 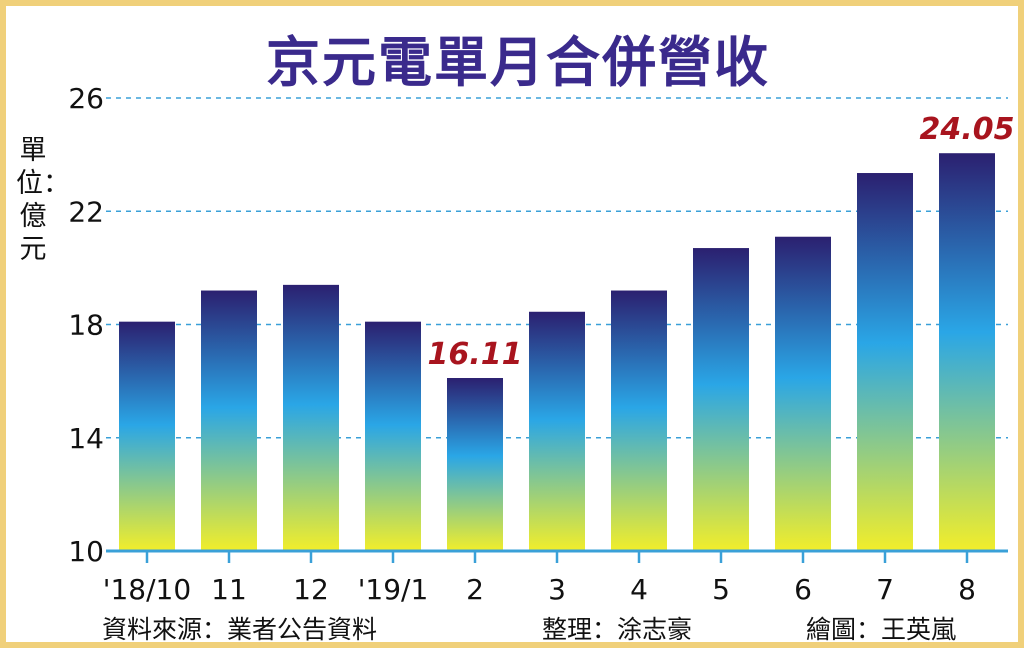 I want to click on data-label: 24.05, so click(x=967, y=129).